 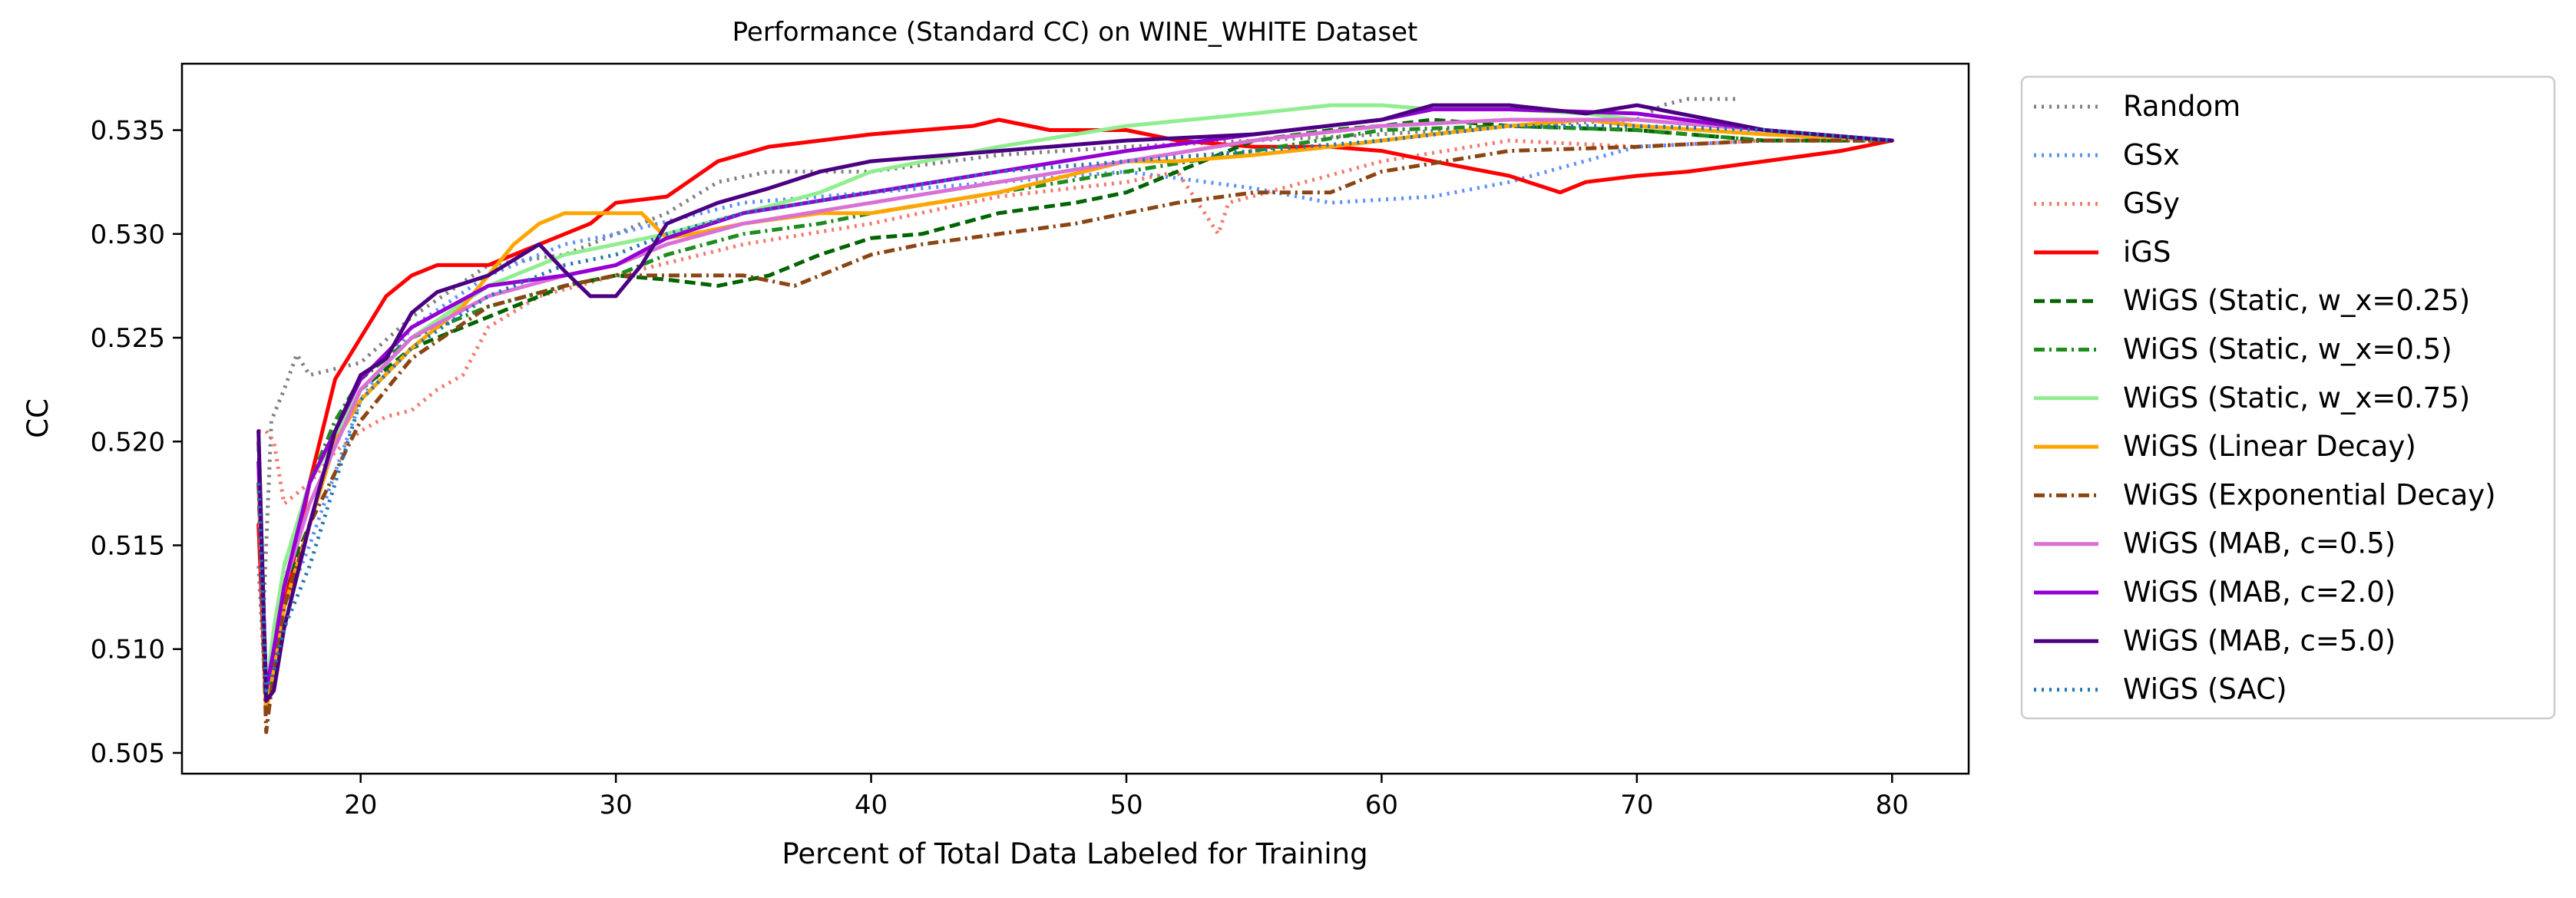 I want to click on x-tick-label: 60, so click(x=1381, y=805).